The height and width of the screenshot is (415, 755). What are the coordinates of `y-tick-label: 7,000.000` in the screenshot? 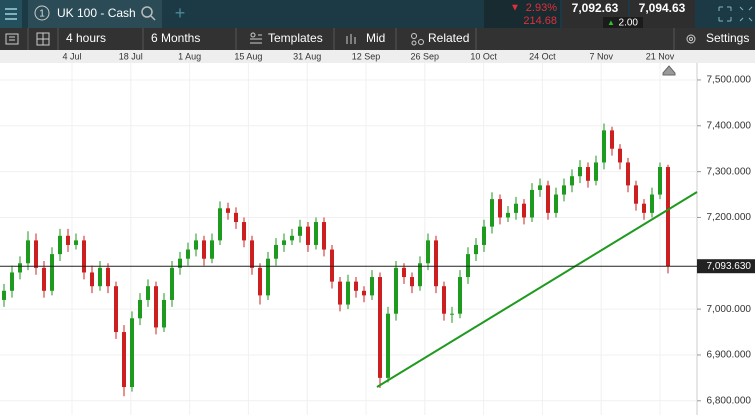 It's located at (729, 309).